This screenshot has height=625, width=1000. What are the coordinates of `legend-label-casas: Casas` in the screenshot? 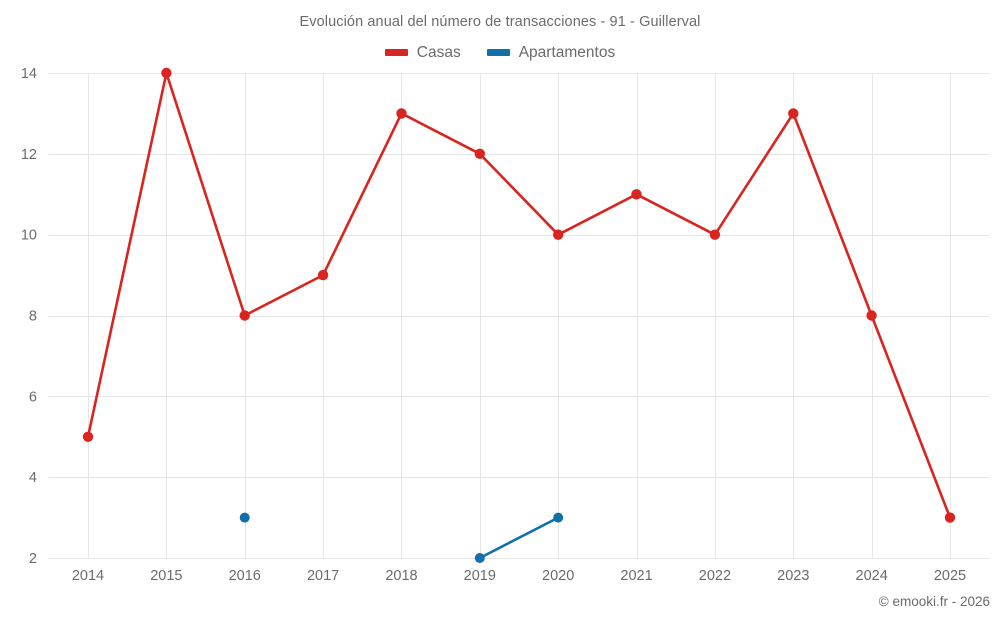 It's located at (438, 52).